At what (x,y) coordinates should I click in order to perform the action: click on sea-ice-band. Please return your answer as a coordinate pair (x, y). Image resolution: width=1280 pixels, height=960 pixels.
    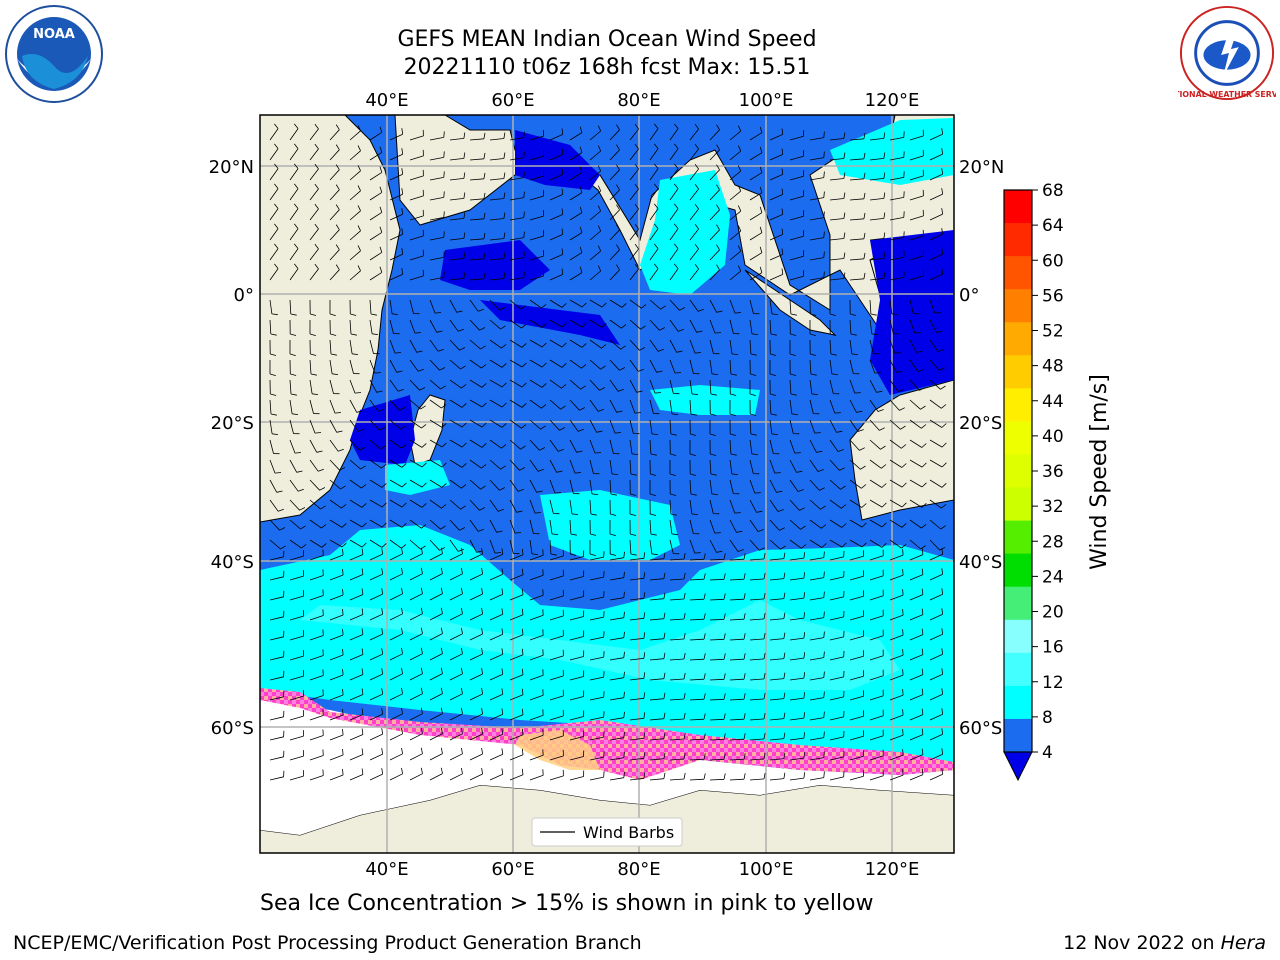
    Looking at the image, I should click on (607, 734).